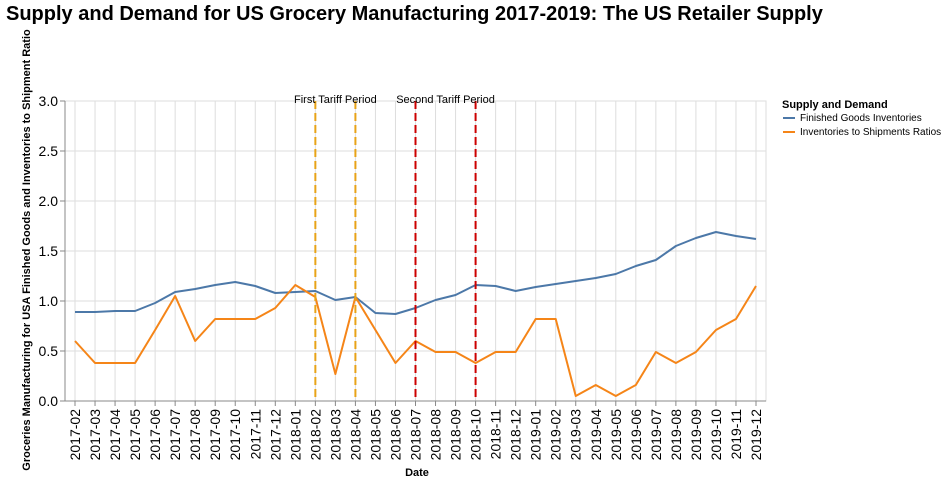 The height and width of the screenshot is (483, 945). I want to click on legend-label: Inventories to Shipments Ratios, so click(870, 132).